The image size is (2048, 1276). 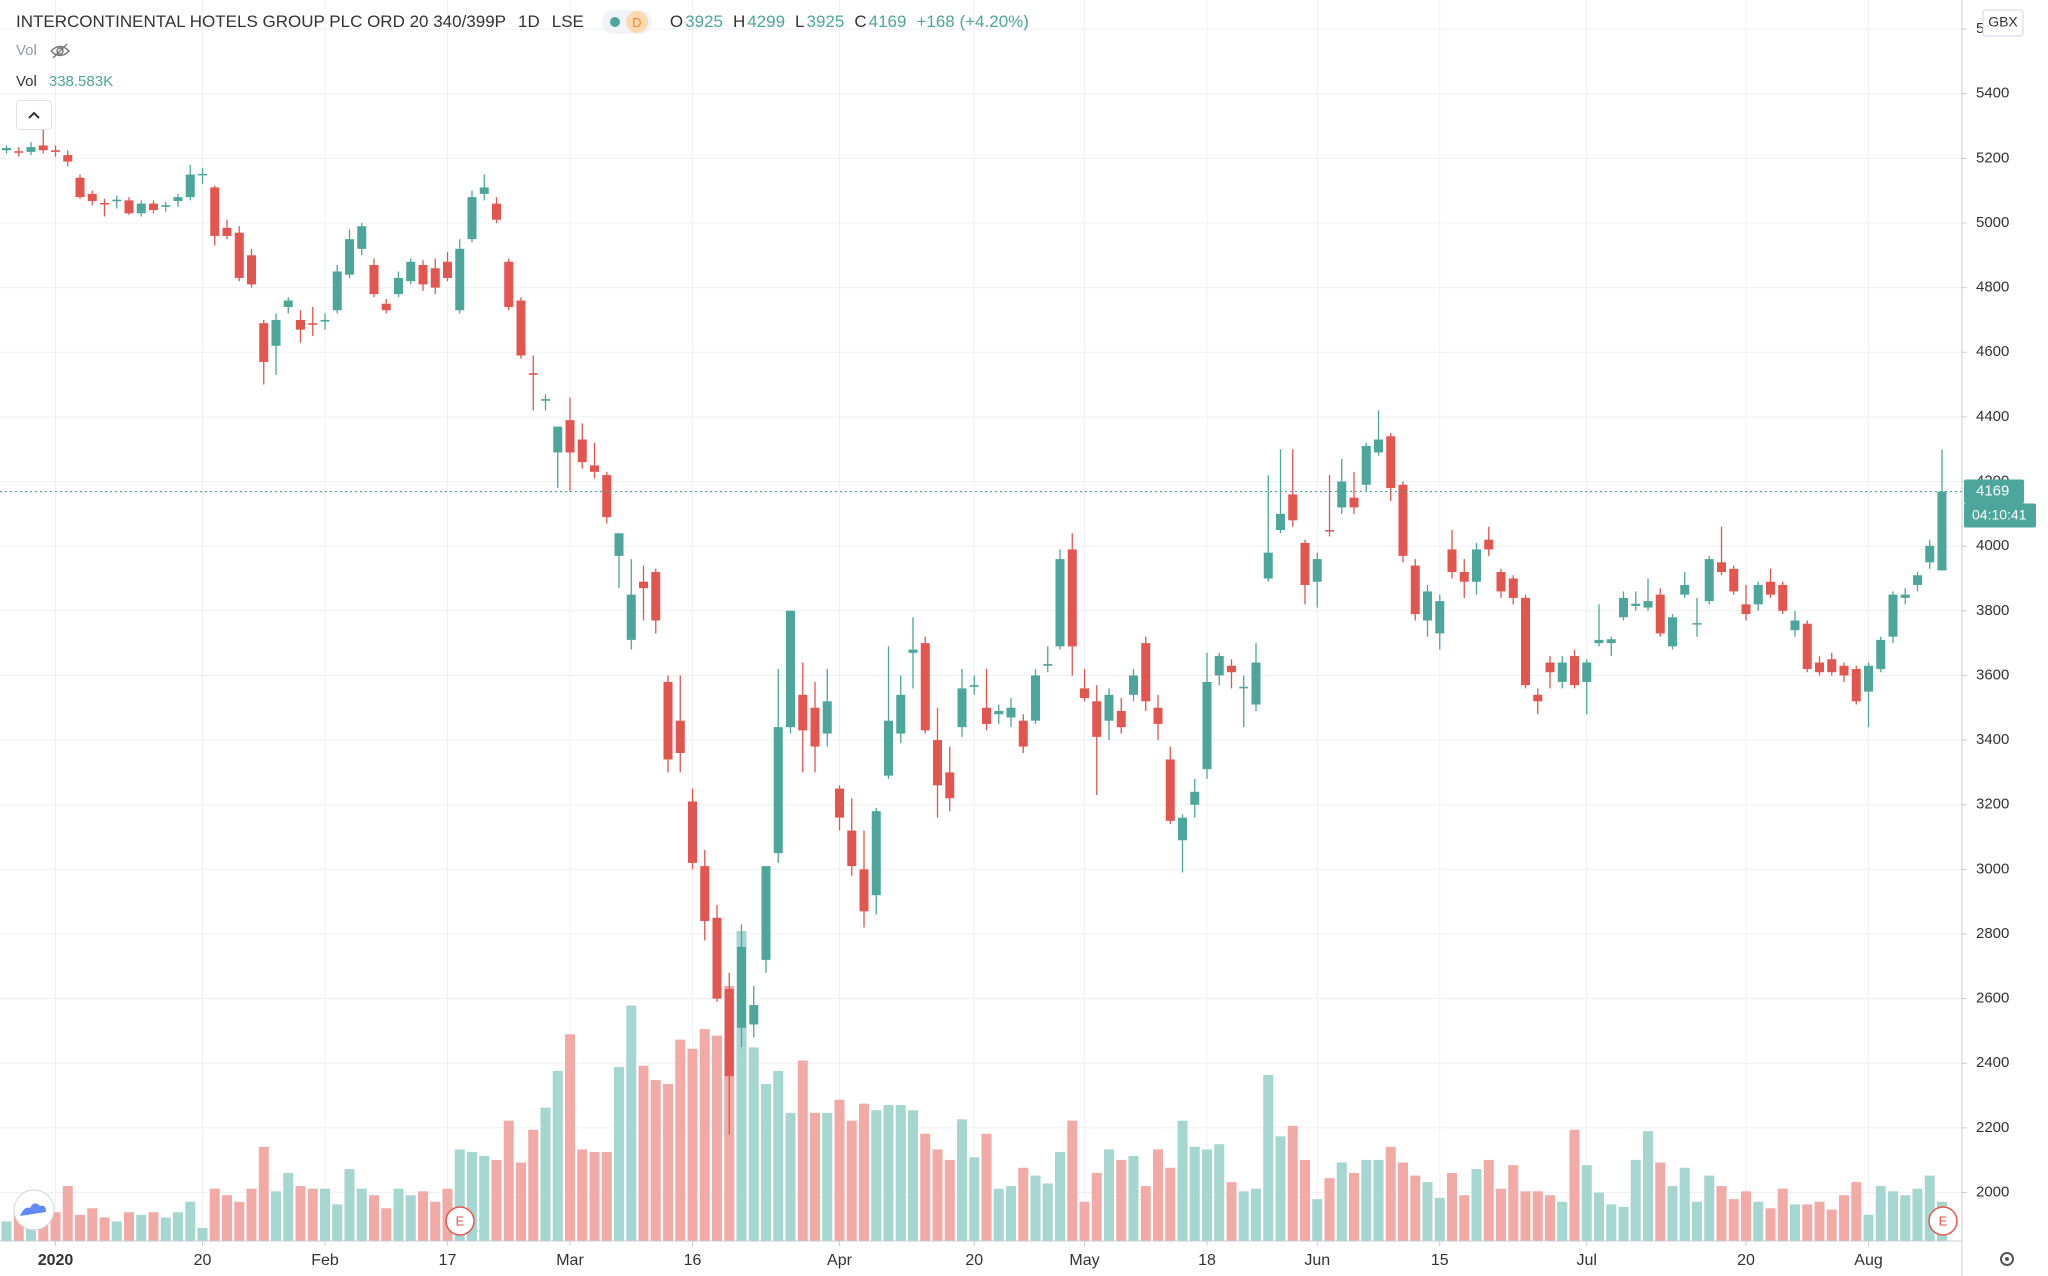 I want to click on y-tick-label: 4800, so click(x=1992, y=287).